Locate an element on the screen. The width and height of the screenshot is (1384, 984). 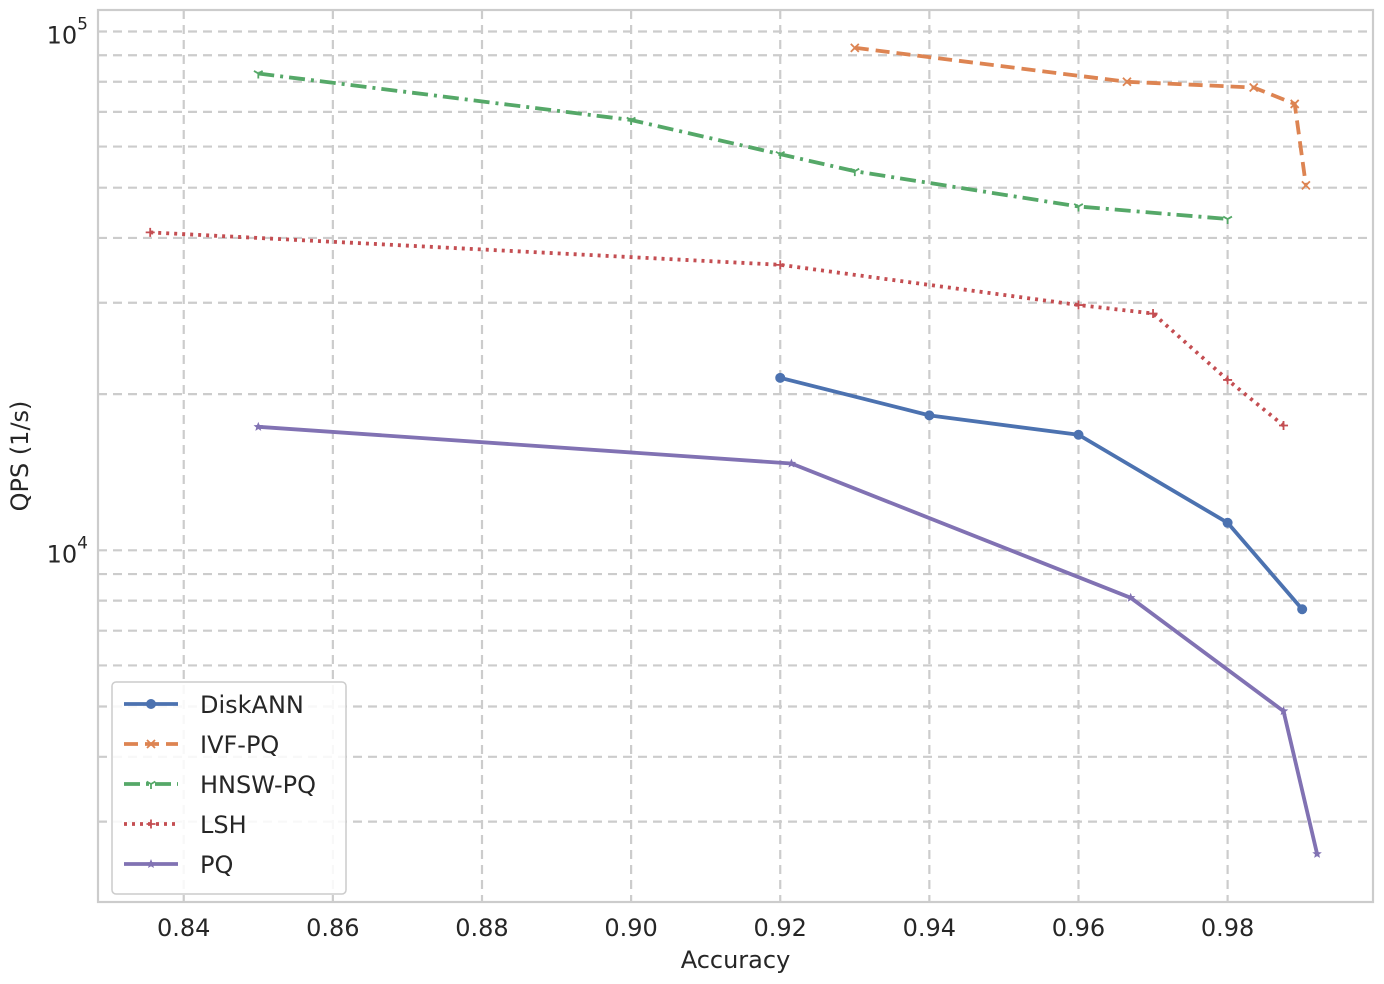
x-tick-label: 0.94 is located at coordinates (929, 928).